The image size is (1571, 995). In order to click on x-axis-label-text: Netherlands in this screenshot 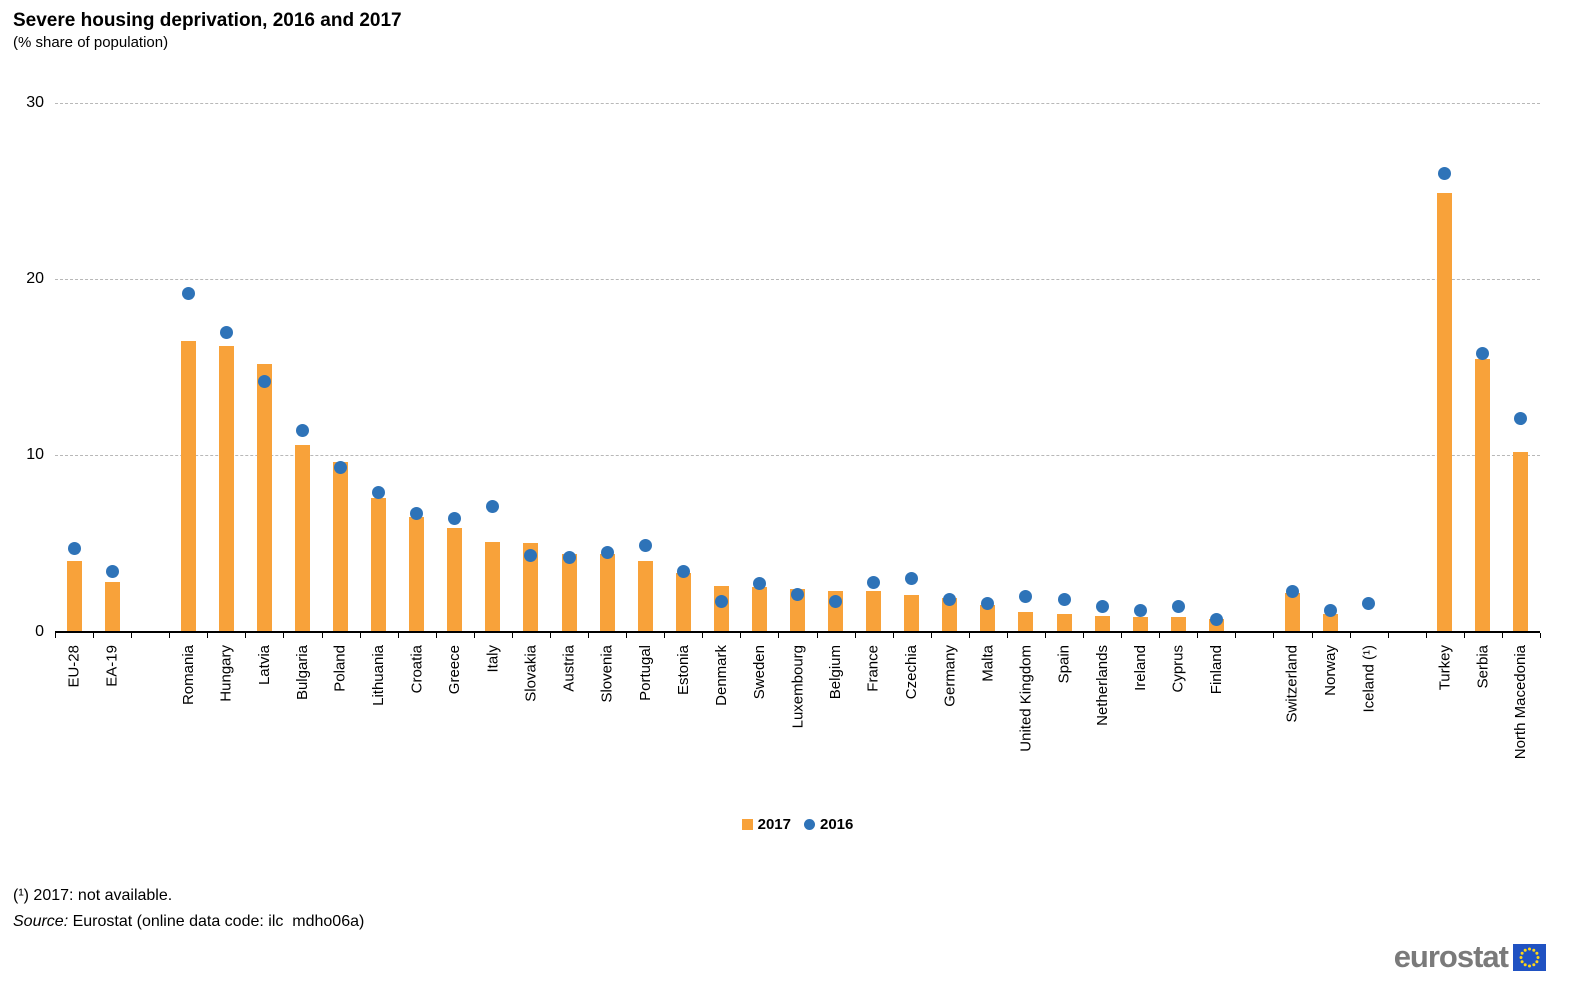, I will do `click(1102, 685)`.